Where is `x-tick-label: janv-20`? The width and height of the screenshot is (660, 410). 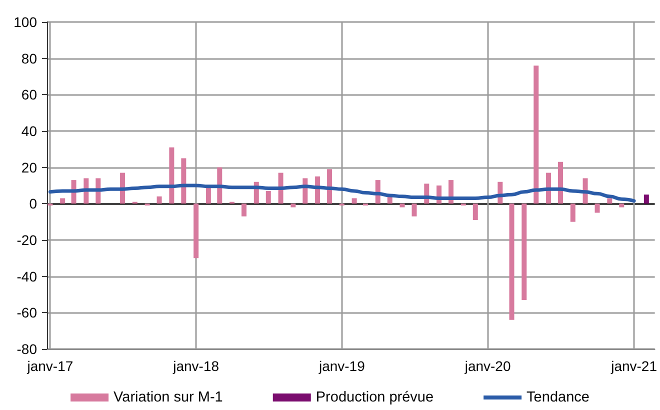
x-tick-label: janv-20 is located at coordinates (487, 366).